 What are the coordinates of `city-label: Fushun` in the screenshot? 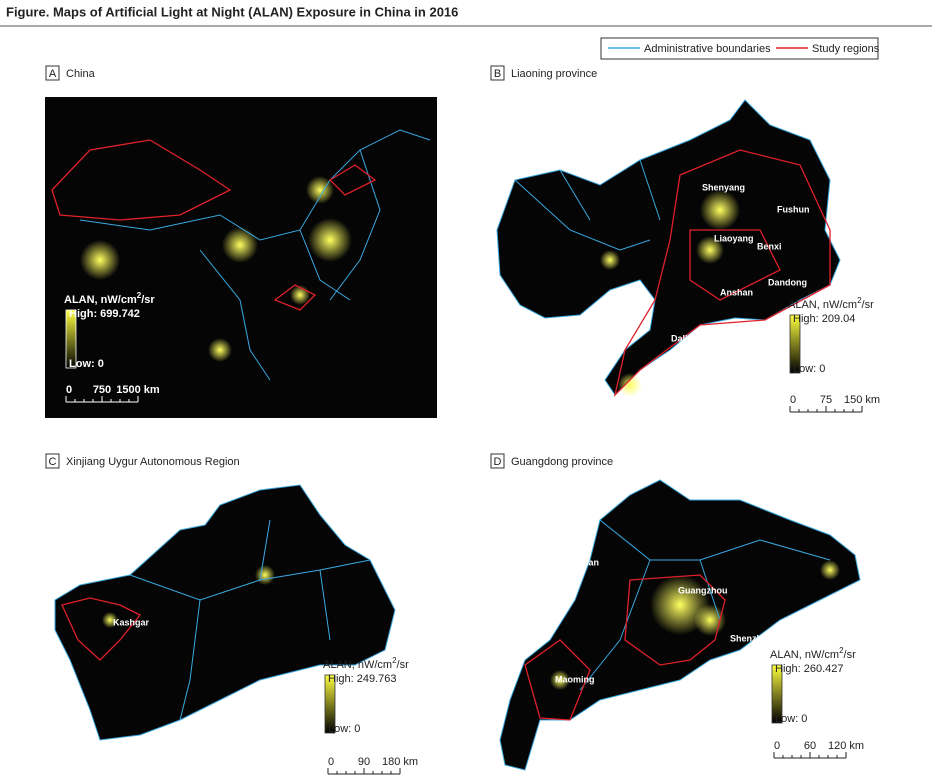 It's located at (793, 209).